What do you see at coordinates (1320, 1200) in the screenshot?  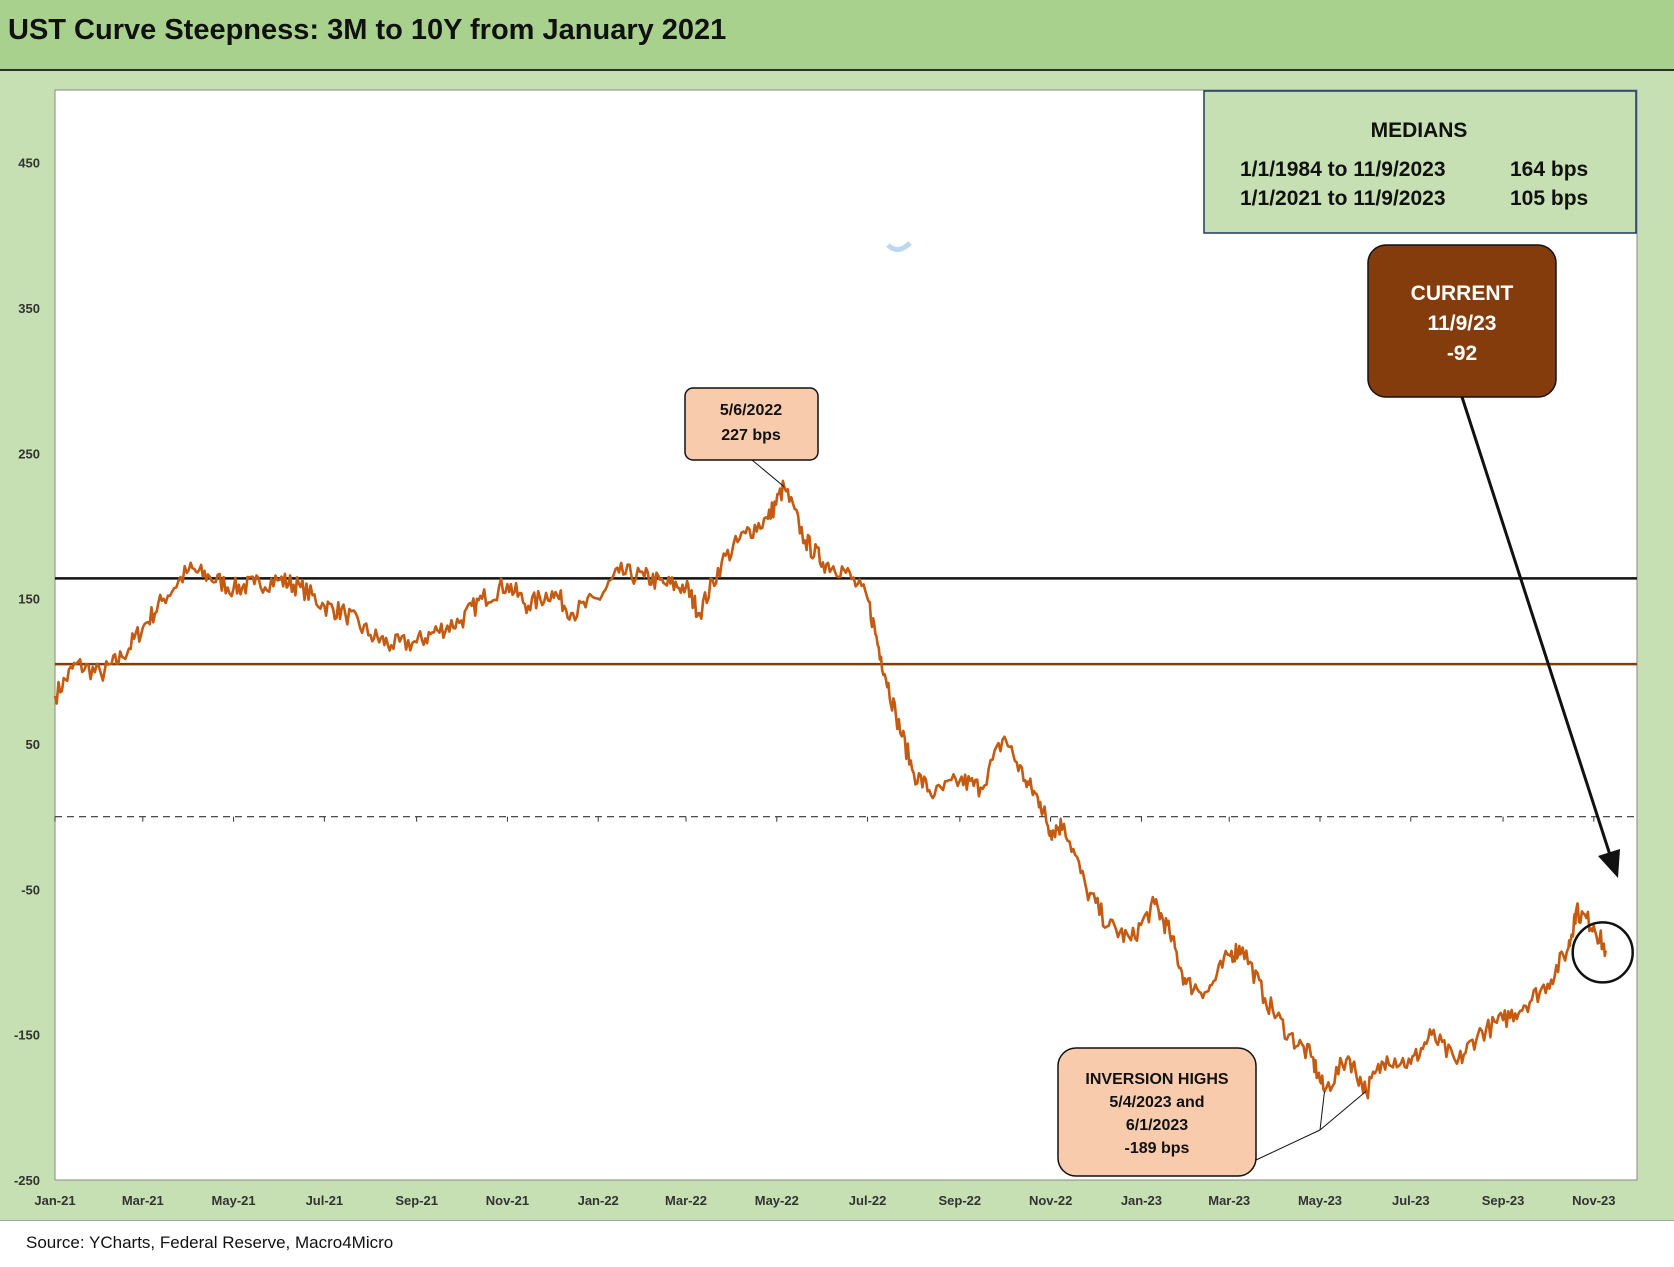 I see `x-tick-label: May-23` at bounding box center [1320, 1200].